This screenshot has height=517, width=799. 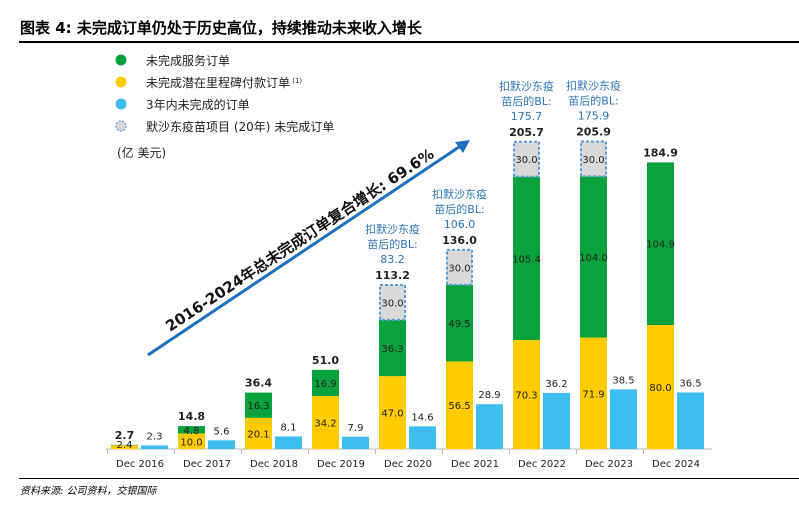 I want to click on bar-label-3yr: 28.9, so click(x=489, y=395).